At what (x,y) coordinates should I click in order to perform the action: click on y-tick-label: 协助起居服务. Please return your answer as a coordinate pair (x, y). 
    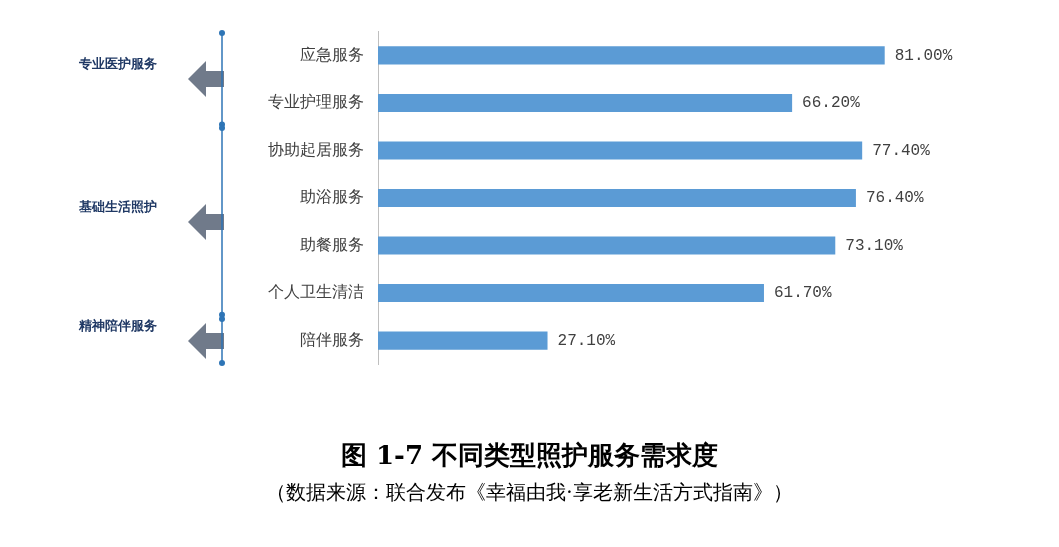
    Looking at the image, I should click on (316, 149).